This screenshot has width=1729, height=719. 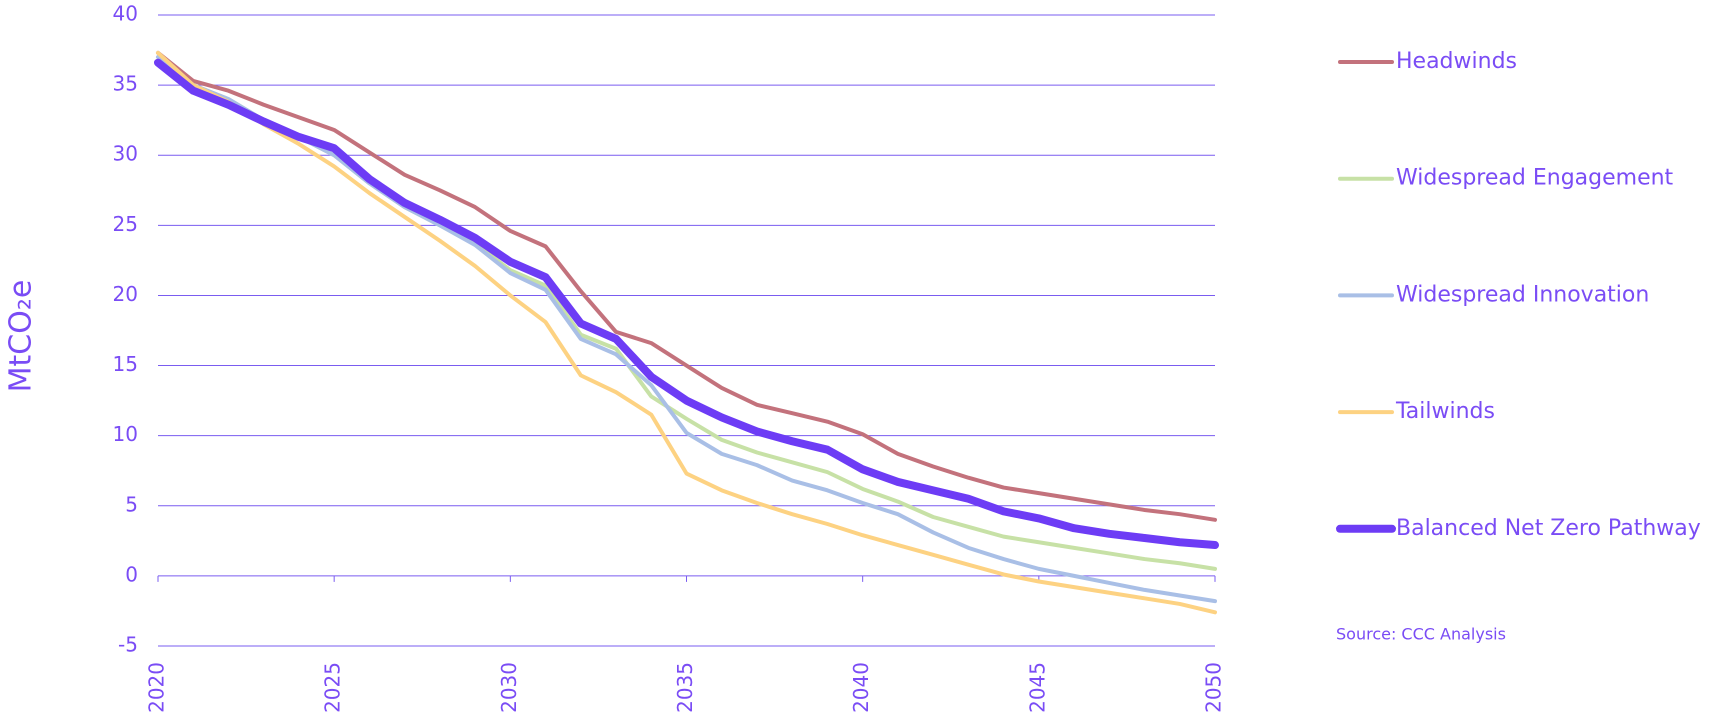 What do you see at coordinates (125, 434) in the screenshot?
I see `y-tick-label: 10` at bounding box center [125, 434].